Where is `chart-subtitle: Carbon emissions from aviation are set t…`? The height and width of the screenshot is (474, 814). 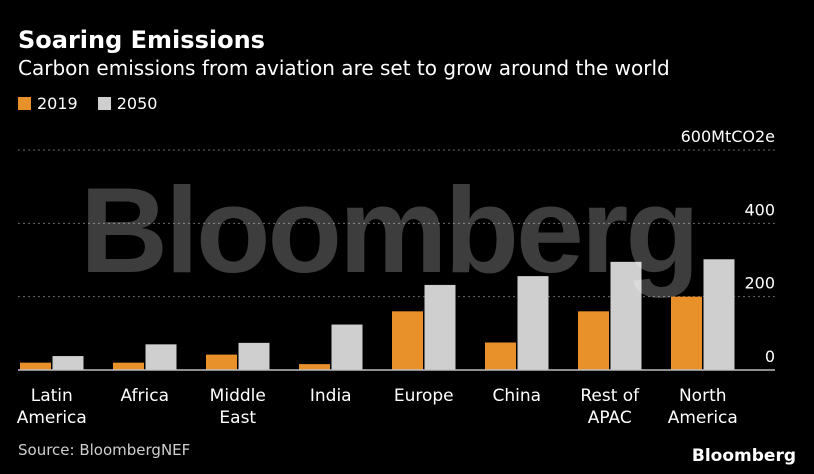
chart-subtitle: Carbon emissions from aviation are set t… is located at coordinates (344, 68).